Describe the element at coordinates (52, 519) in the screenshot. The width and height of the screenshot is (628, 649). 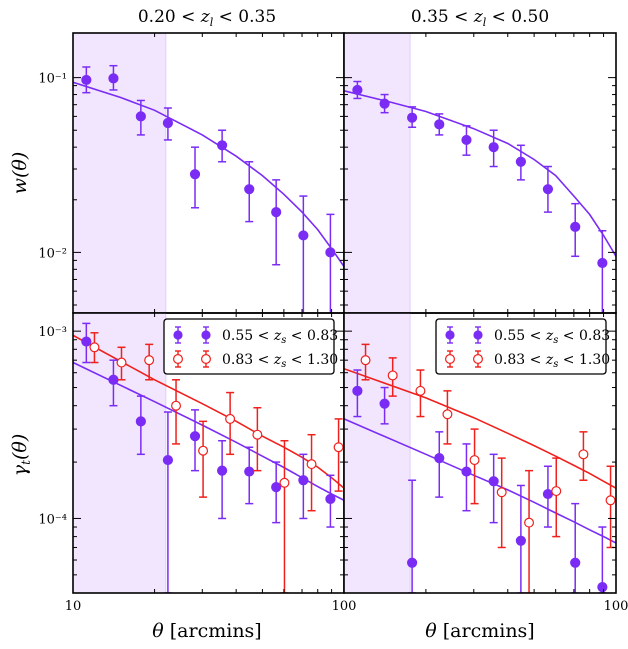
I see `y-tick-label: 10⁻⁴` at that location.